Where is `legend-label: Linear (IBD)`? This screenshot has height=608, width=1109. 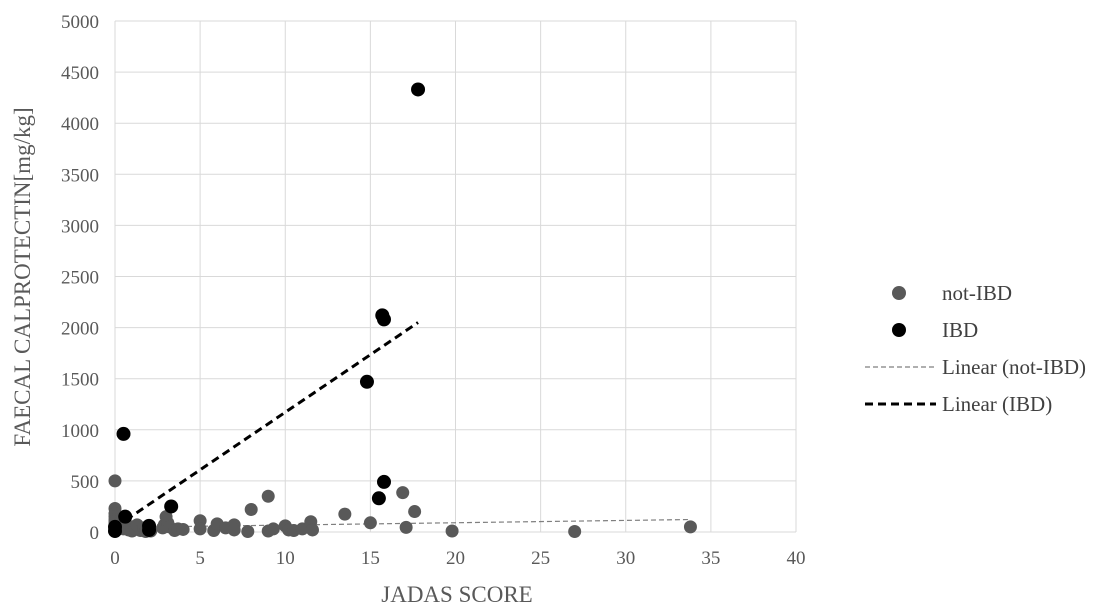 legend-label: Linear (IBD) is located at coordinates (997, 404).